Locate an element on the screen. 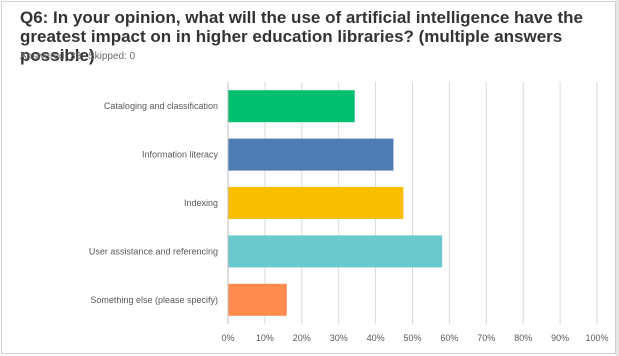  response-stats: Answered: 38 Skipped: 0 is located at coordinates (79, 56).